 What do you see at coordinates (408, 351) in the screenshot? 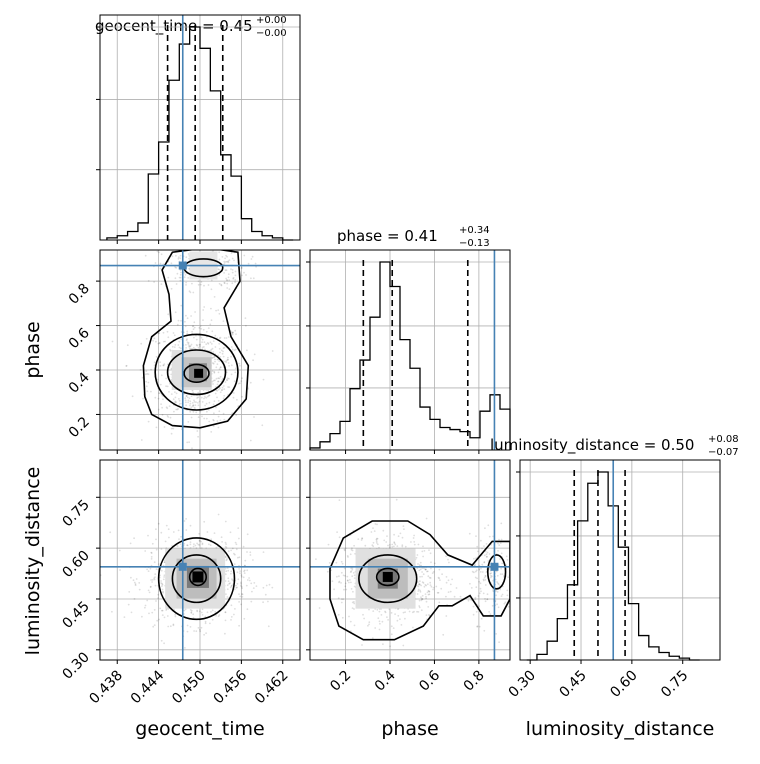
I see `hist-panel-phase` at bounding box center [408, 351].